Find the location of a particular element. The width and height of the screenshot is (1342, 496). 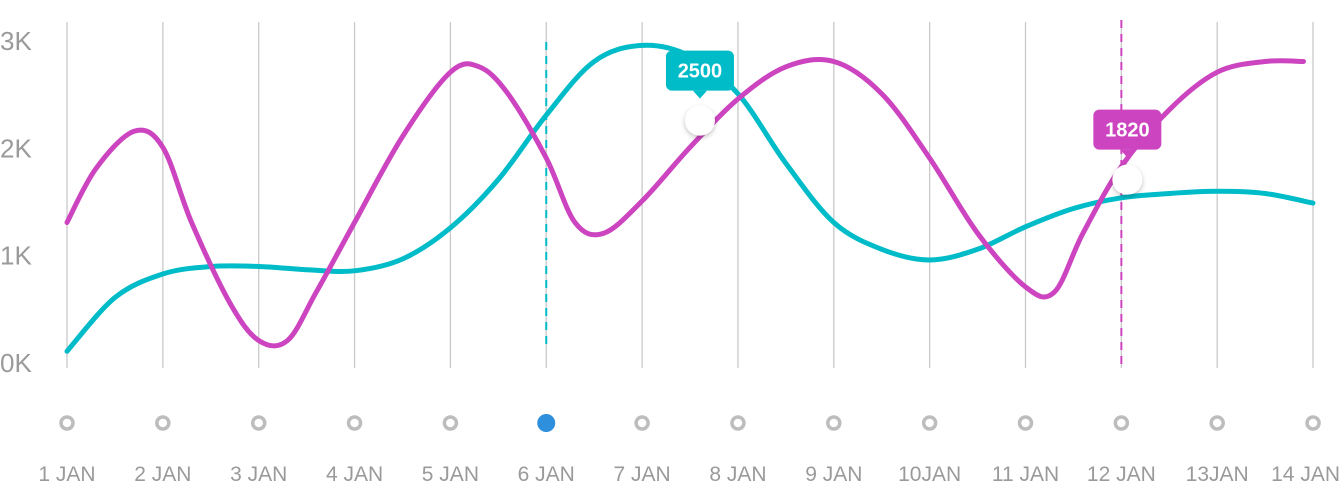

y-tick-label: 1K is located at coordinates (16, 256).